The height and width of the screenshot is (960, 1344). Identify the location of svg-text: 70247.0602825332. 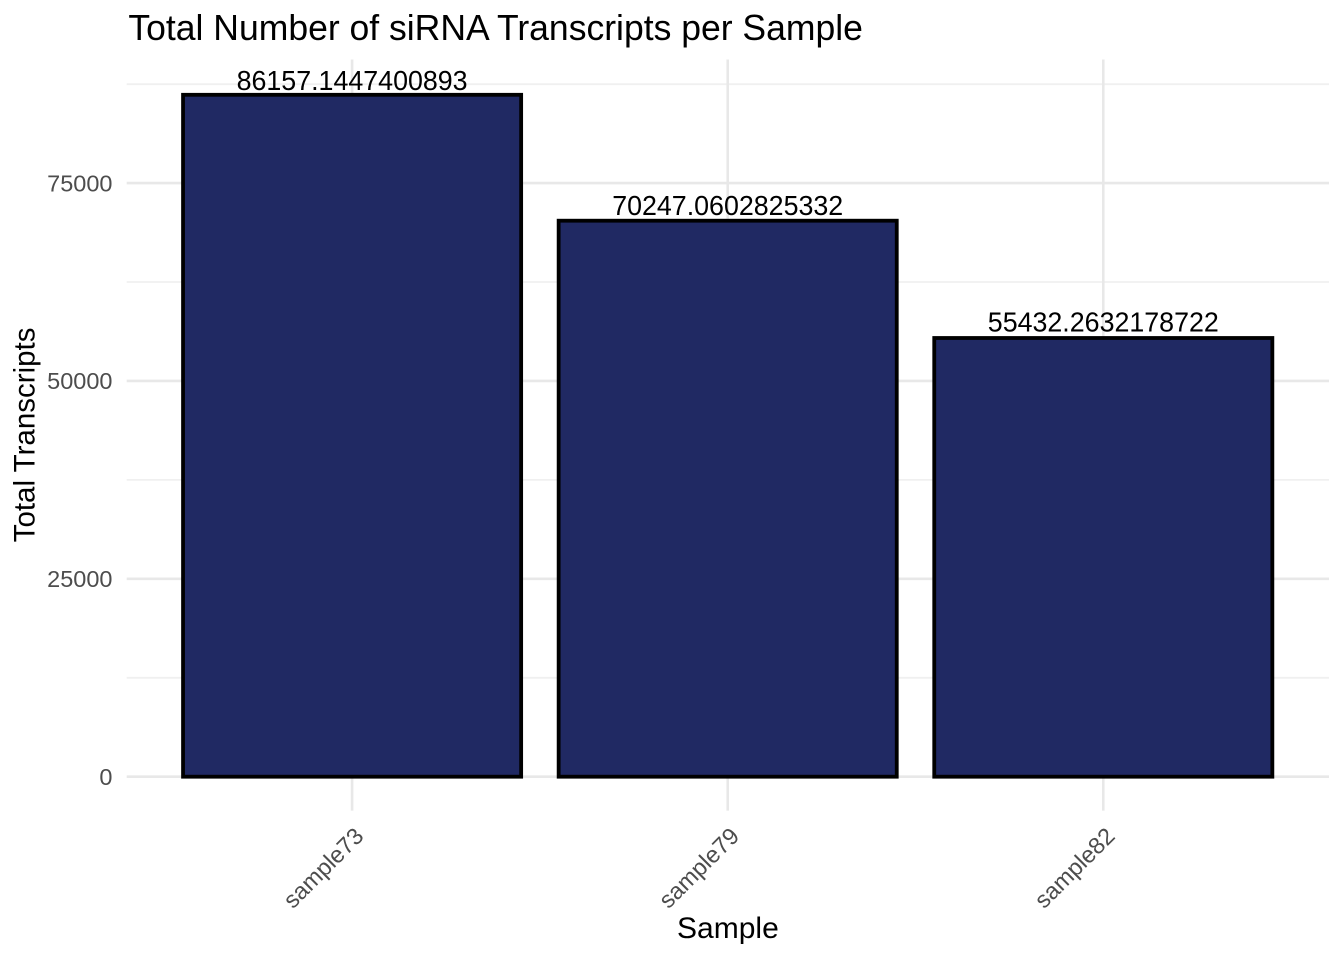
(727, 205).